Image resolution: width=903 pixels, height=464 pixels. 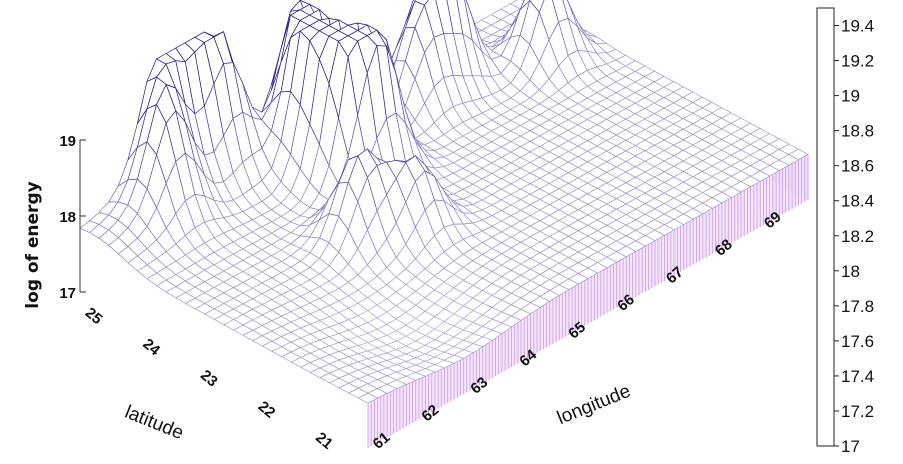 I want to click on colorbar-tick-label: 17, so click(x=850, y=446).